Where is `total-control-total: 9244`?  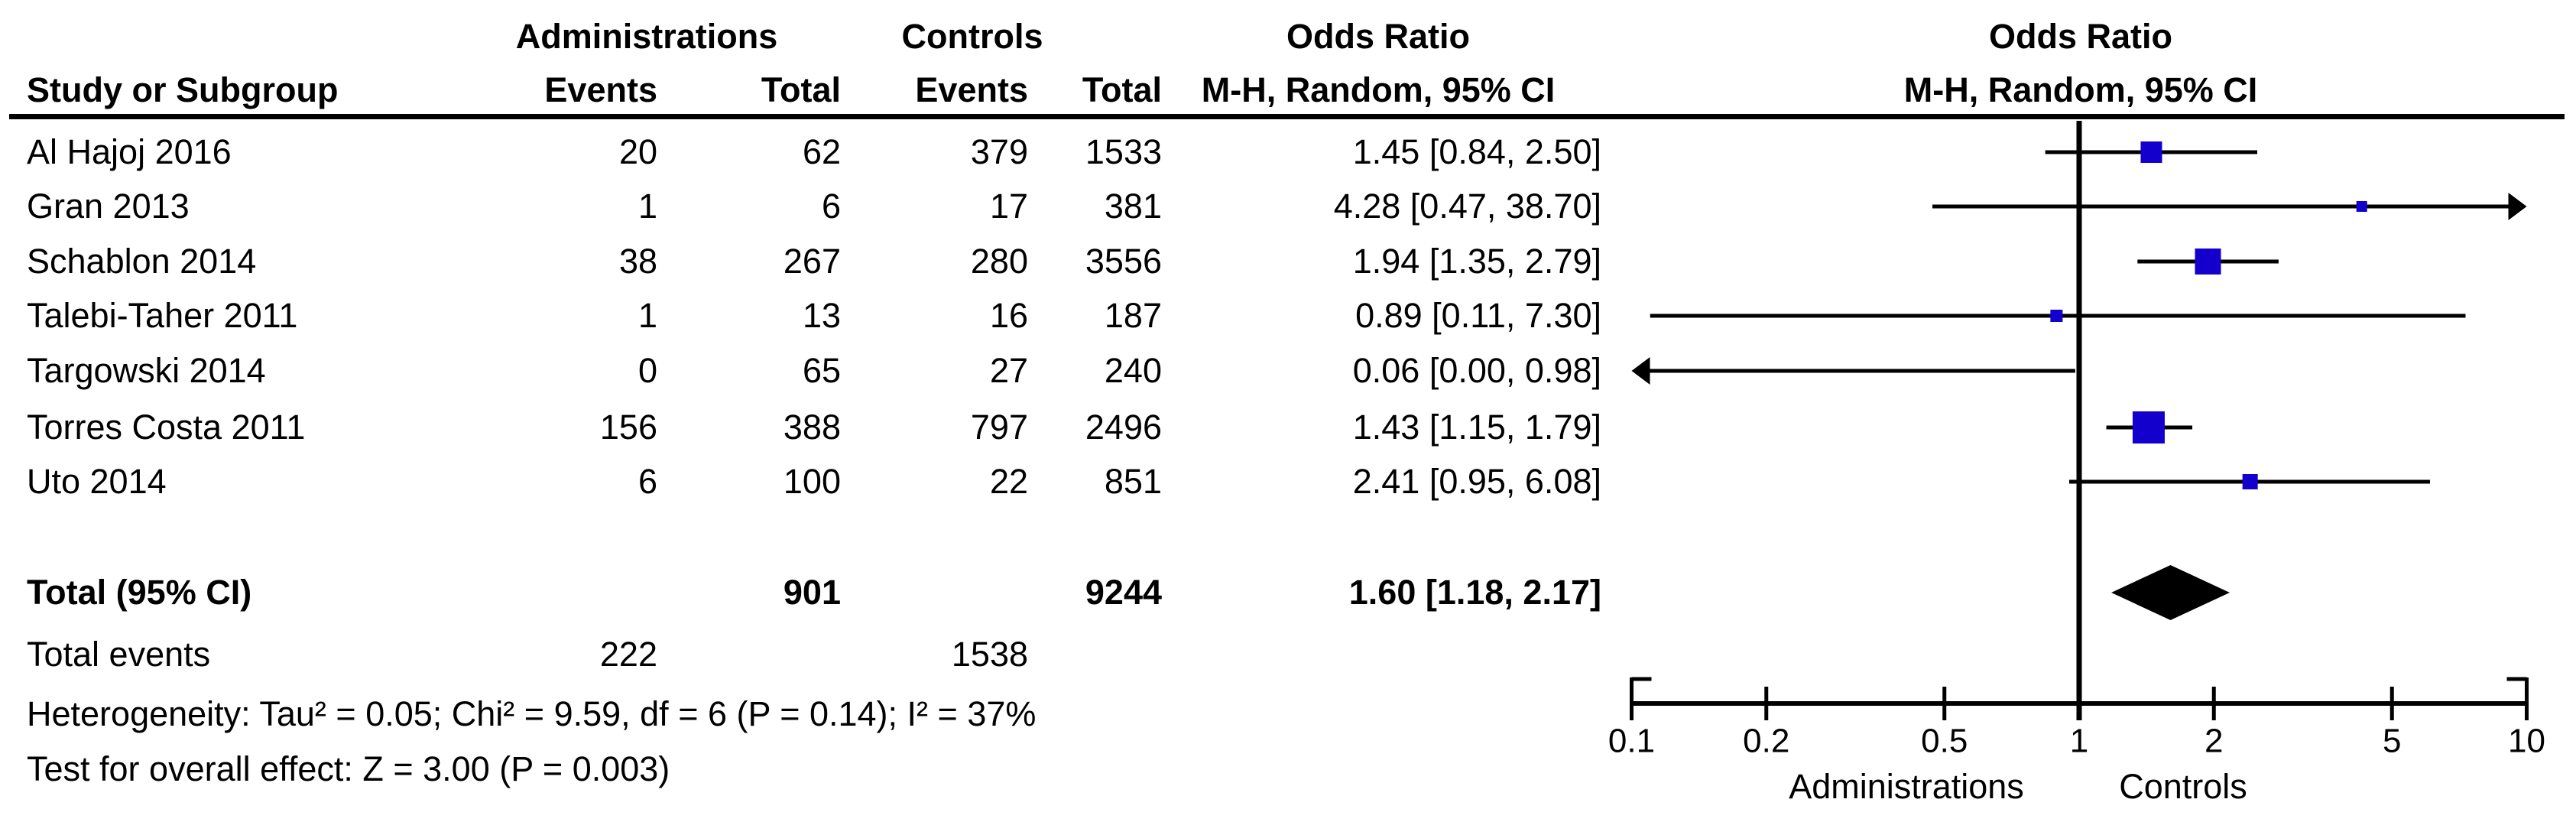
total-control-total: 9244 is located at coordinates (1123, 592).